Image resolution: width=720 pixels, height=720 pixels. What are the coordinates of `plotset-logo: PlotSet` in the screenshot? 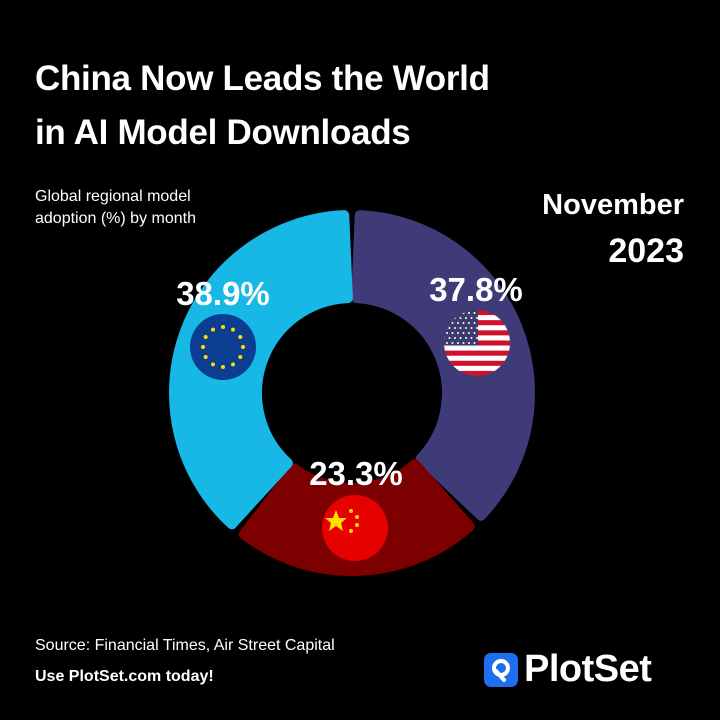 It's located at (568, 669).